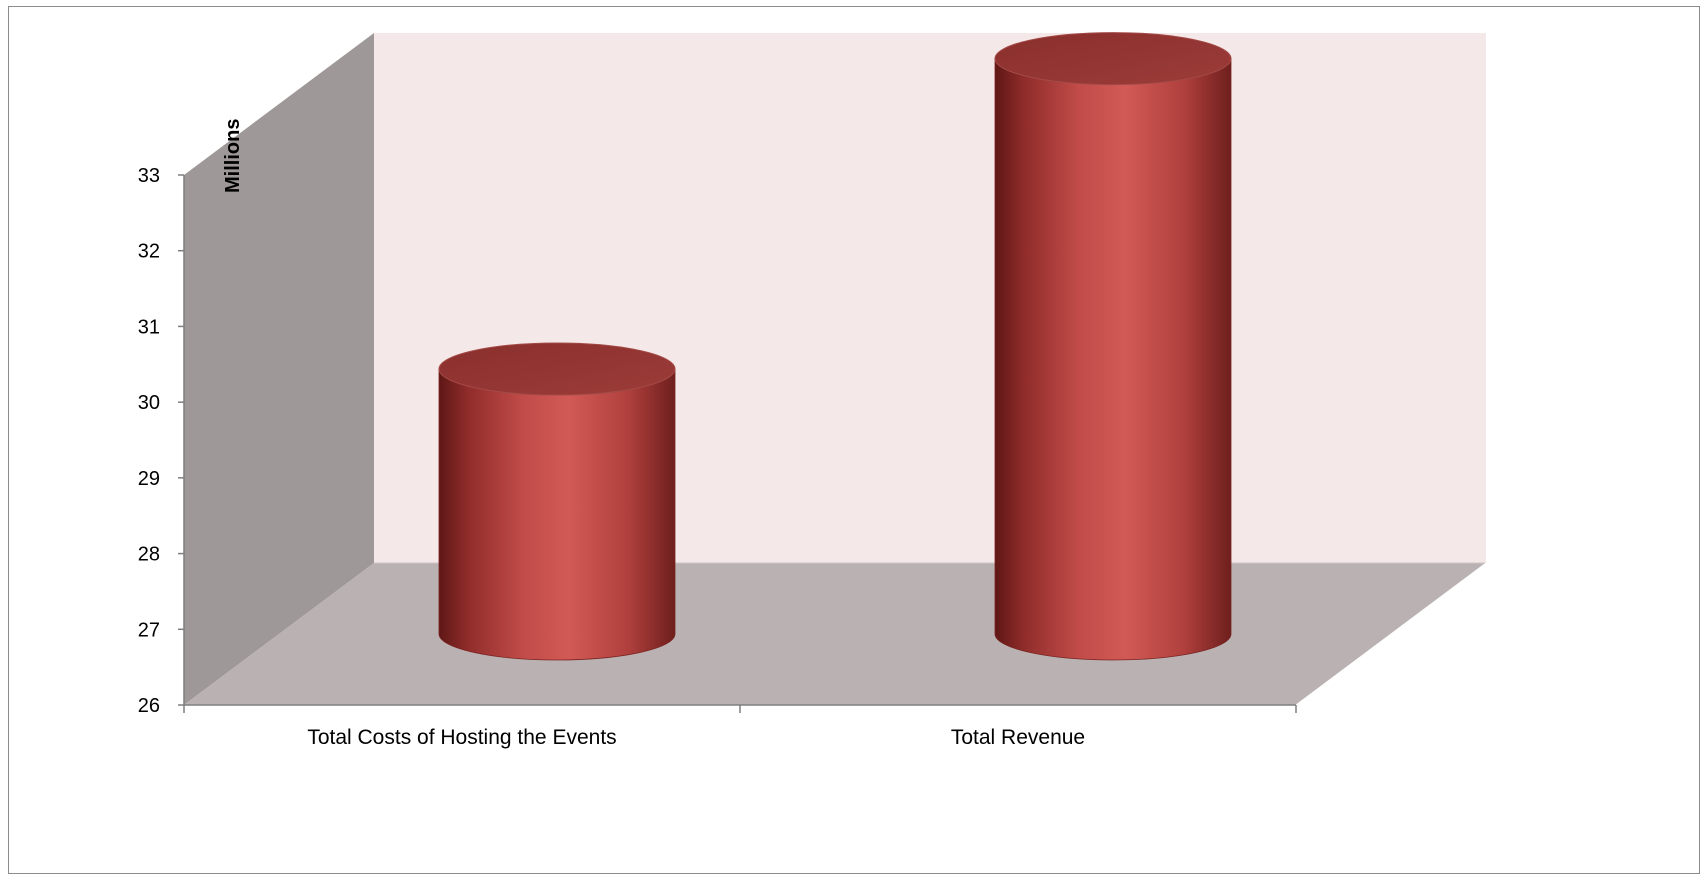  Describe the element at coordinates (149, 327) in the screenshot. I see `y-tick-label: 31` at that location.